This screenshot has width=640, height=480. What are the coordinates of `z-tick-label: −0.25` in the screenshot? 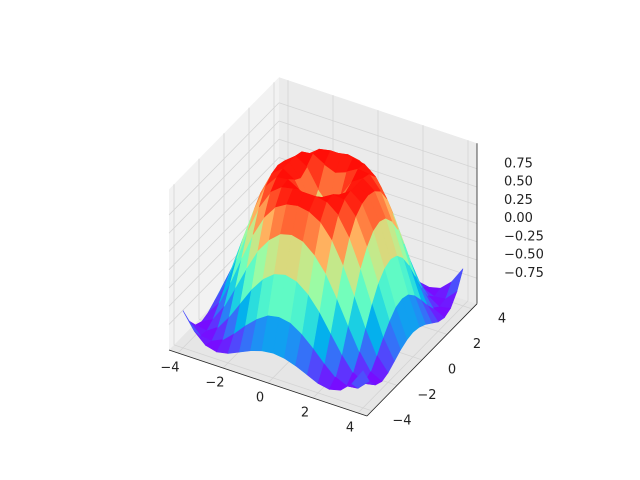 It's located at (524, 236).